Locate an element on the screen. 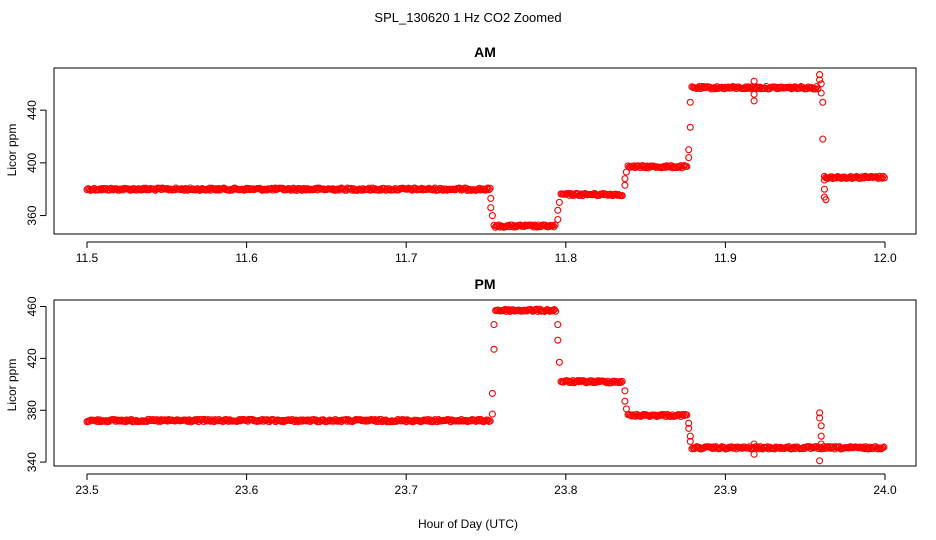 This screenshot has height=540, width=936. pm-x-tick-label: 23.9 is located at coordinates (726, 490).